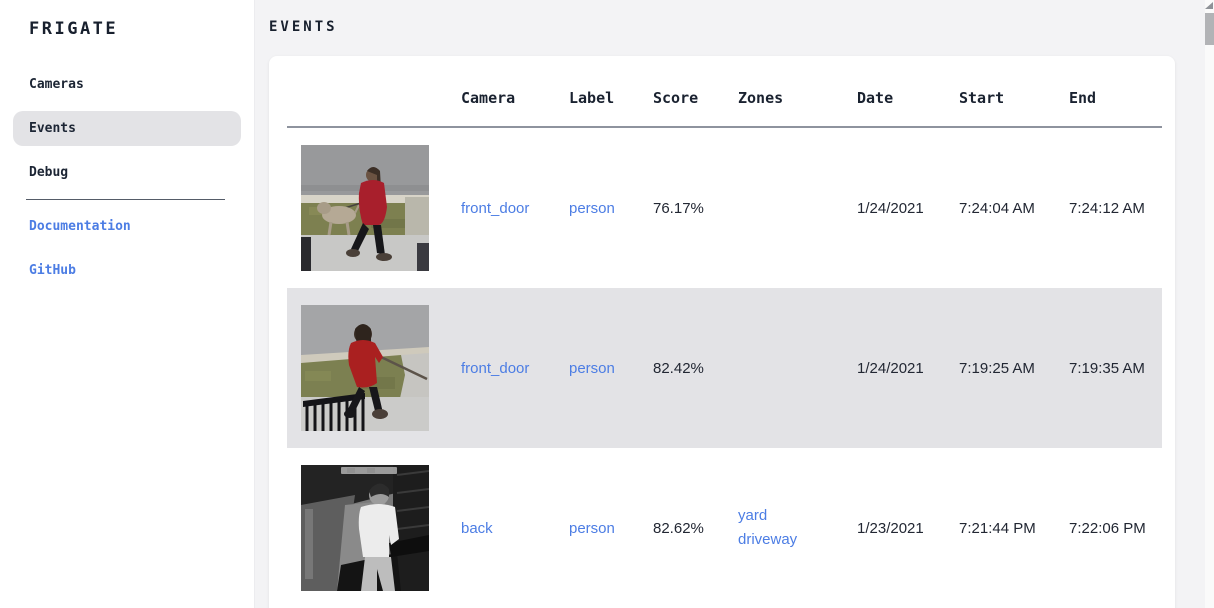 This screenshot has width=1214, height=608. I want to click on page-title: EVENTS, so click(303, 27).